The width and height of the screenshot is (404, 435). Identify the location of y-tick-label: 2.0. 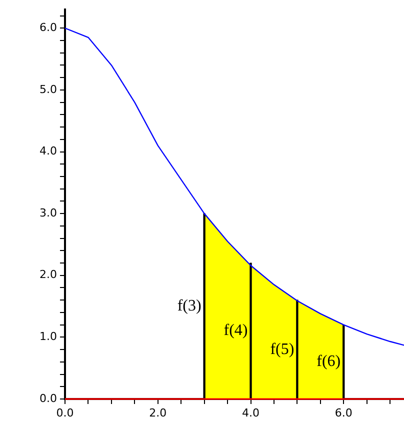
(48, 275).